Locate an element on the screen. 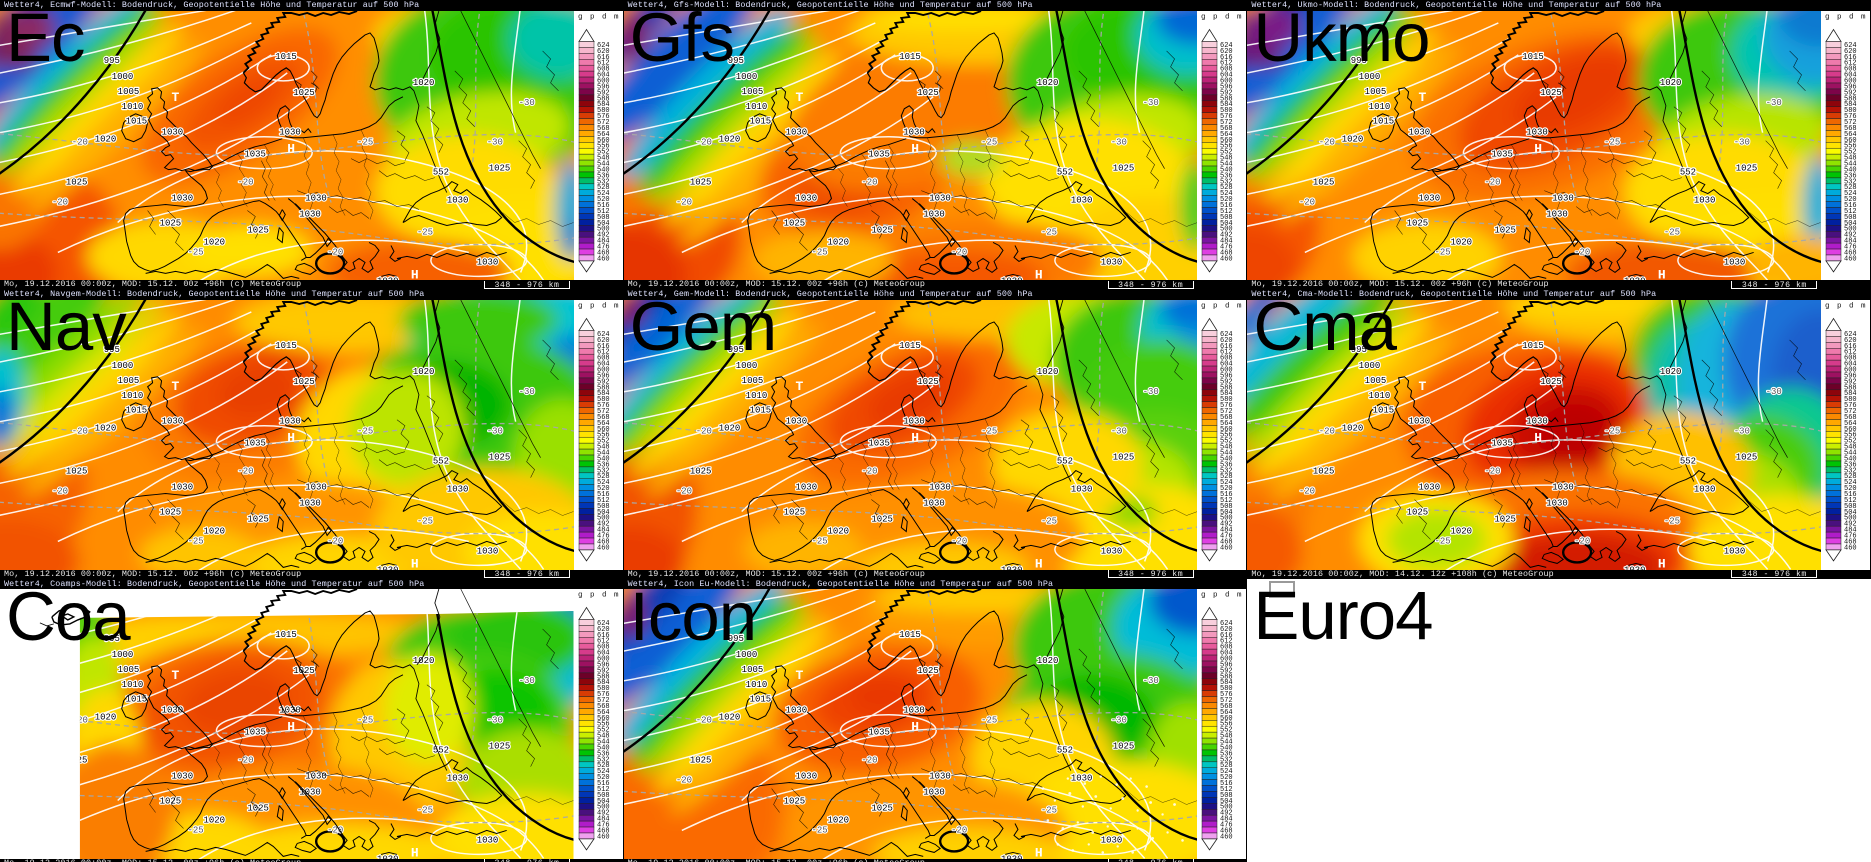 The image size is (1871, 862). svg-text: 608 is located at coordinates (1226, 69).